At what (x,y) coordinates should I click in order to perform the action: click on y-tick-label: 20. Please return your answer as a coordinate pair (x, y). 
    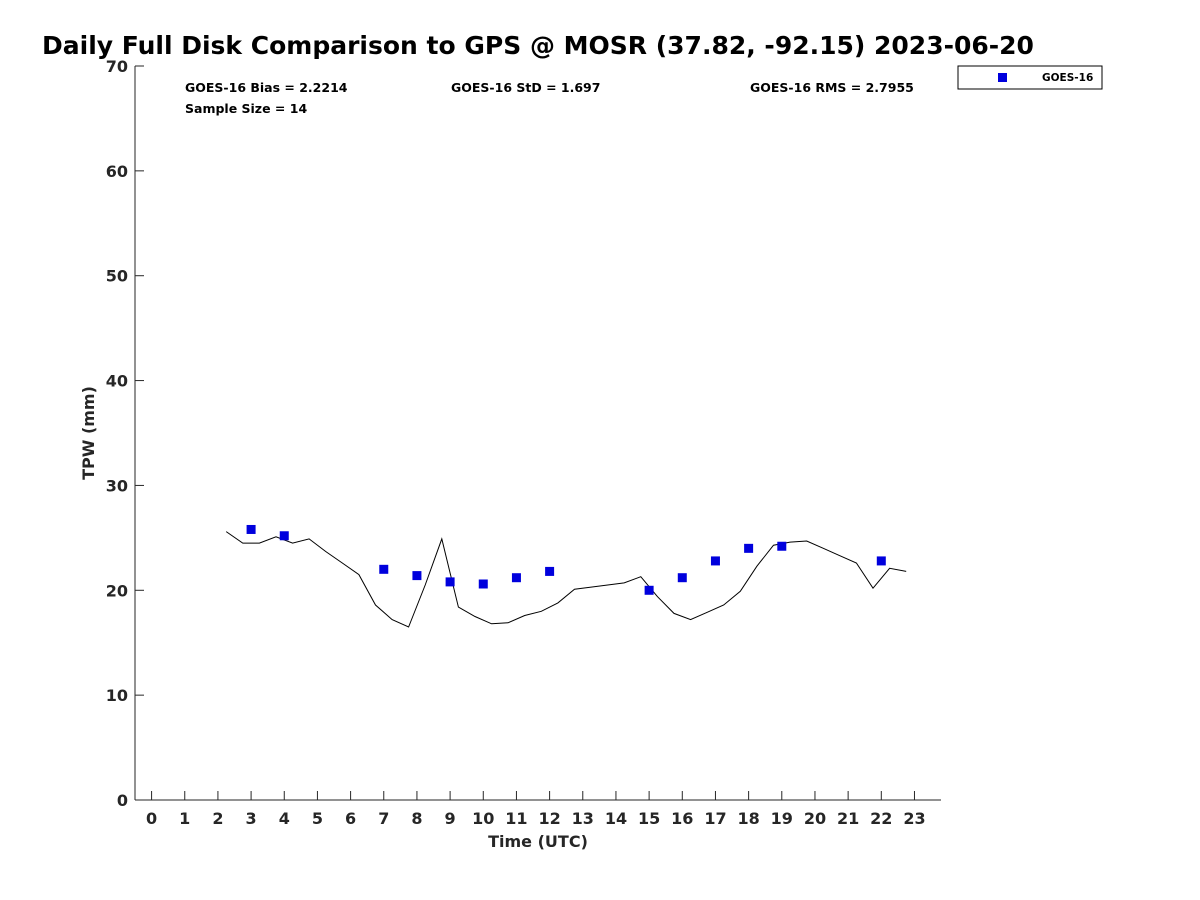
    Looking at the image, I should click on (117, 590).